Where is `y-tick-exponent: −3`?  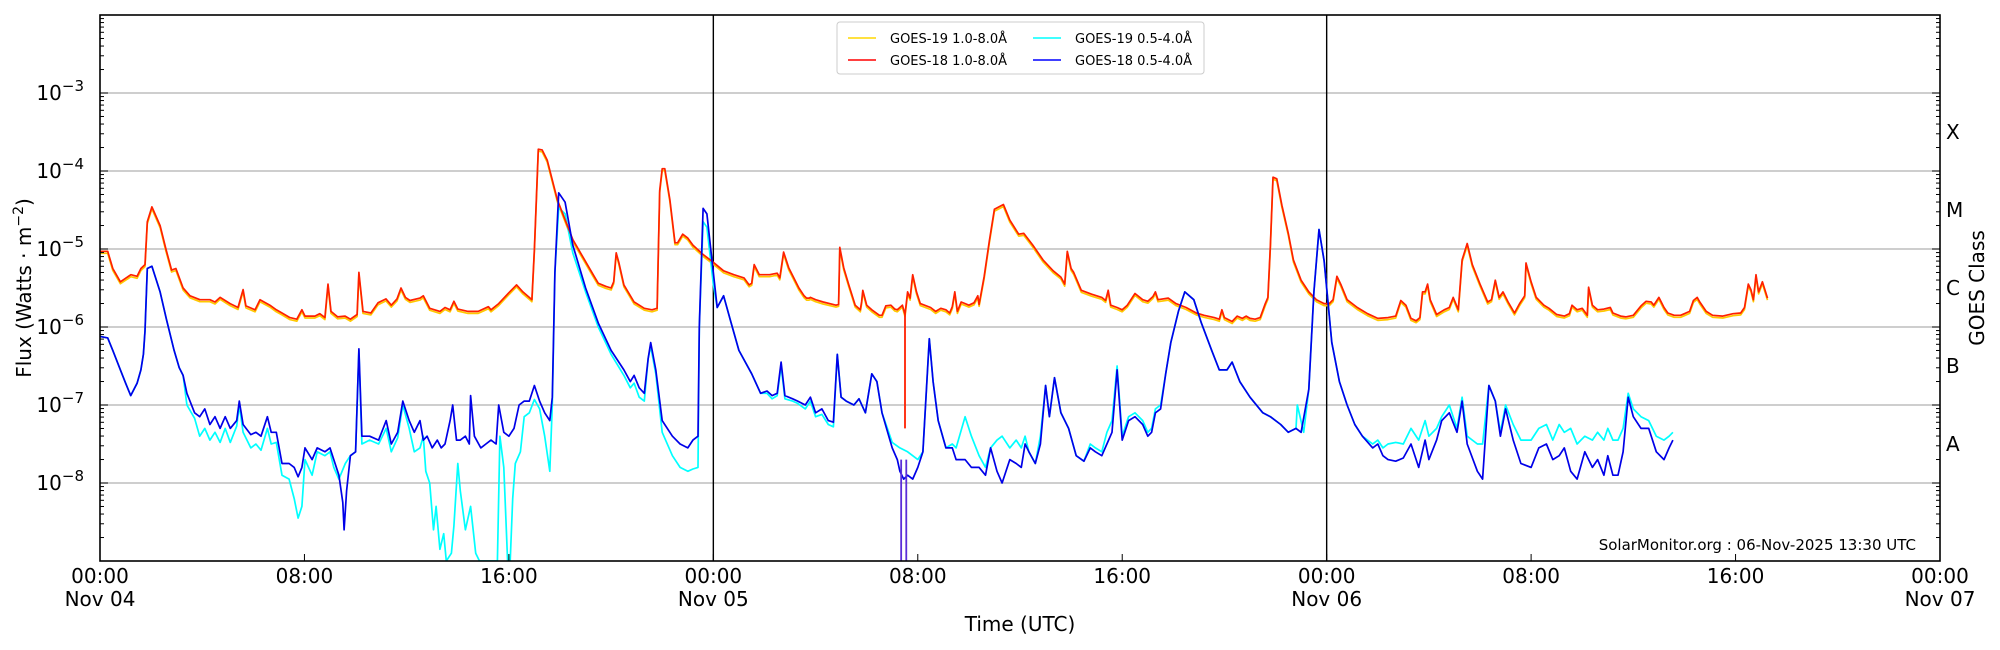 y-tick-exponent: −3 is located at coordinates (73, 86).